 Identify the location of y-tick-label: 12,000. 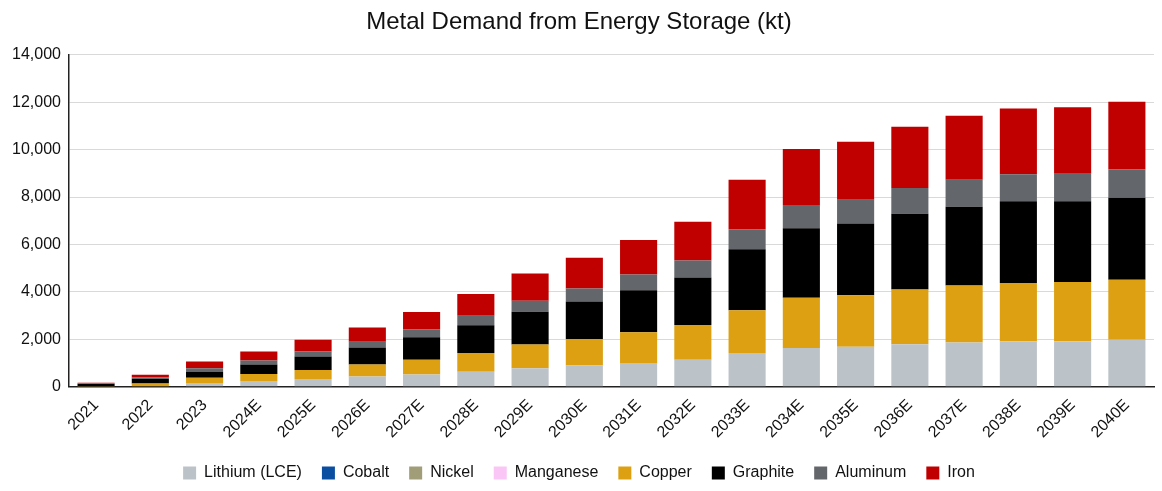
(37, 101).